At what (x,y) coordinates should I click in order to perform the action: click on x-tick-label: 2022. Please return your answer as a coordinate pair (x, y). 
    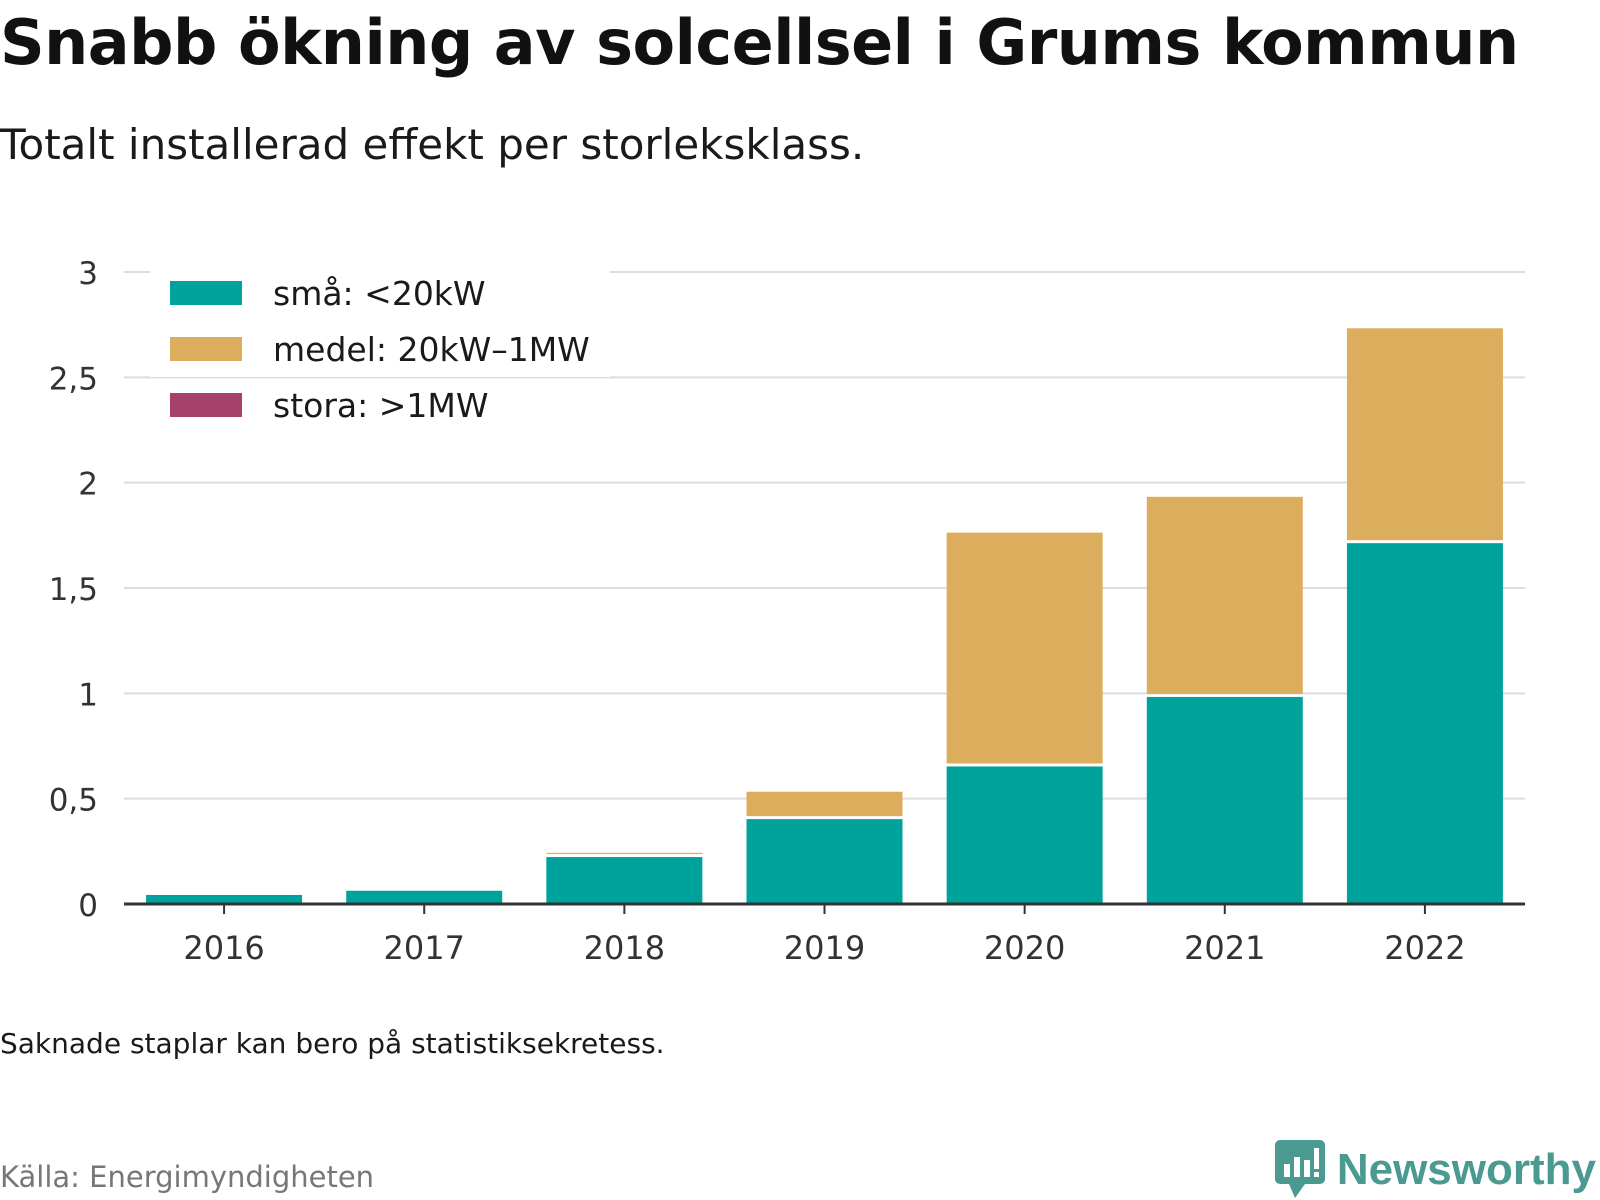
    Looking at the image, I should click on (1424, 948).